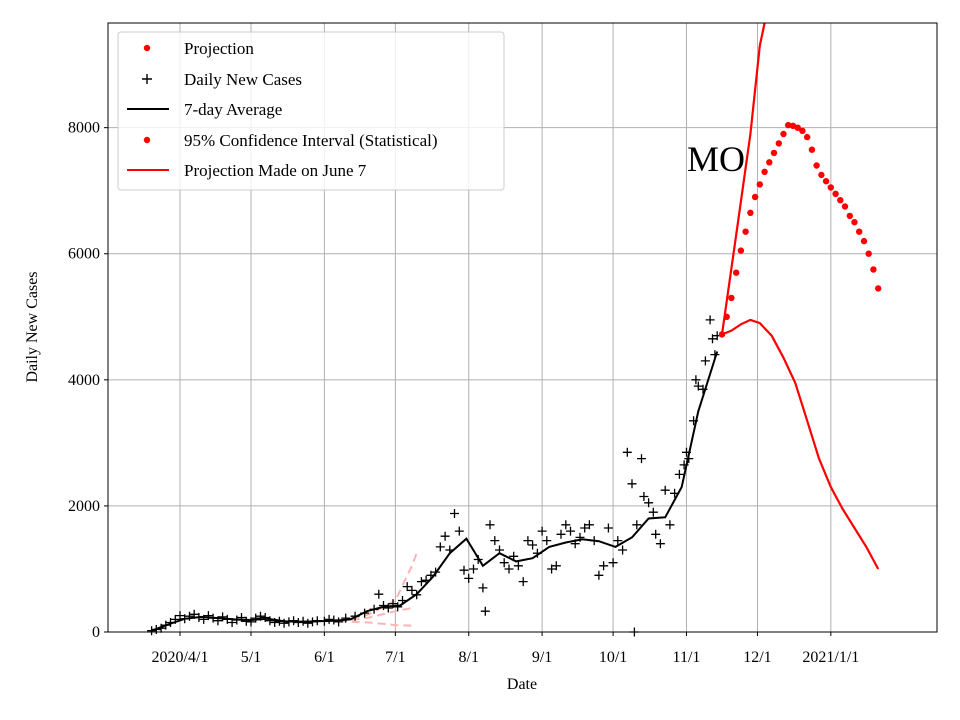 This screenshot has height=720, width=960. I want to click on legend-label-average: 7-day Average, so click(233, 109).